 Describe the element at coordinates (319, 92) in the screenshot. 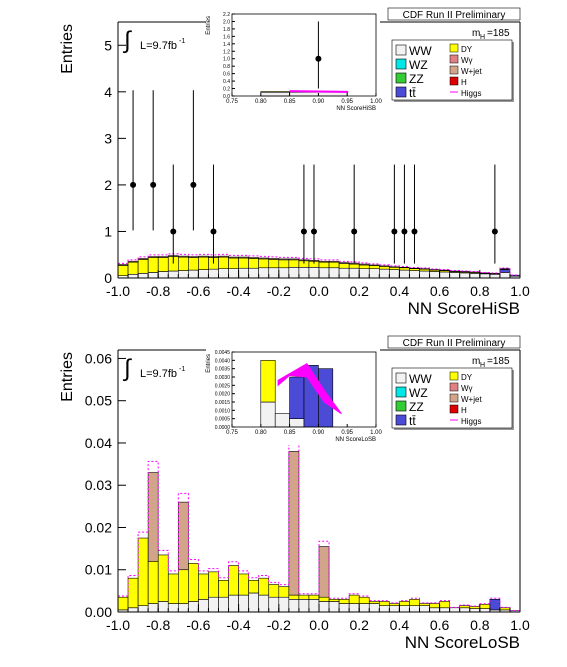

I see `inset-higgs-line` at that location.